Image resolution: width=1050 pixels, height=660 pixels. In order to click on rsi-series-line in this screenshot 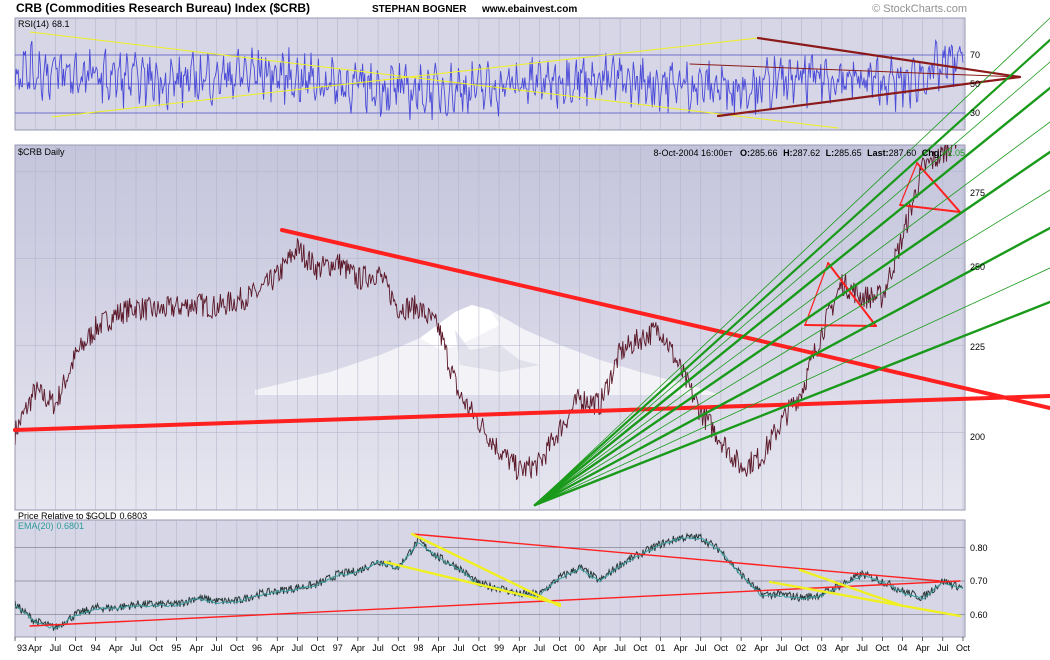, I will do `click(489, 80)`.